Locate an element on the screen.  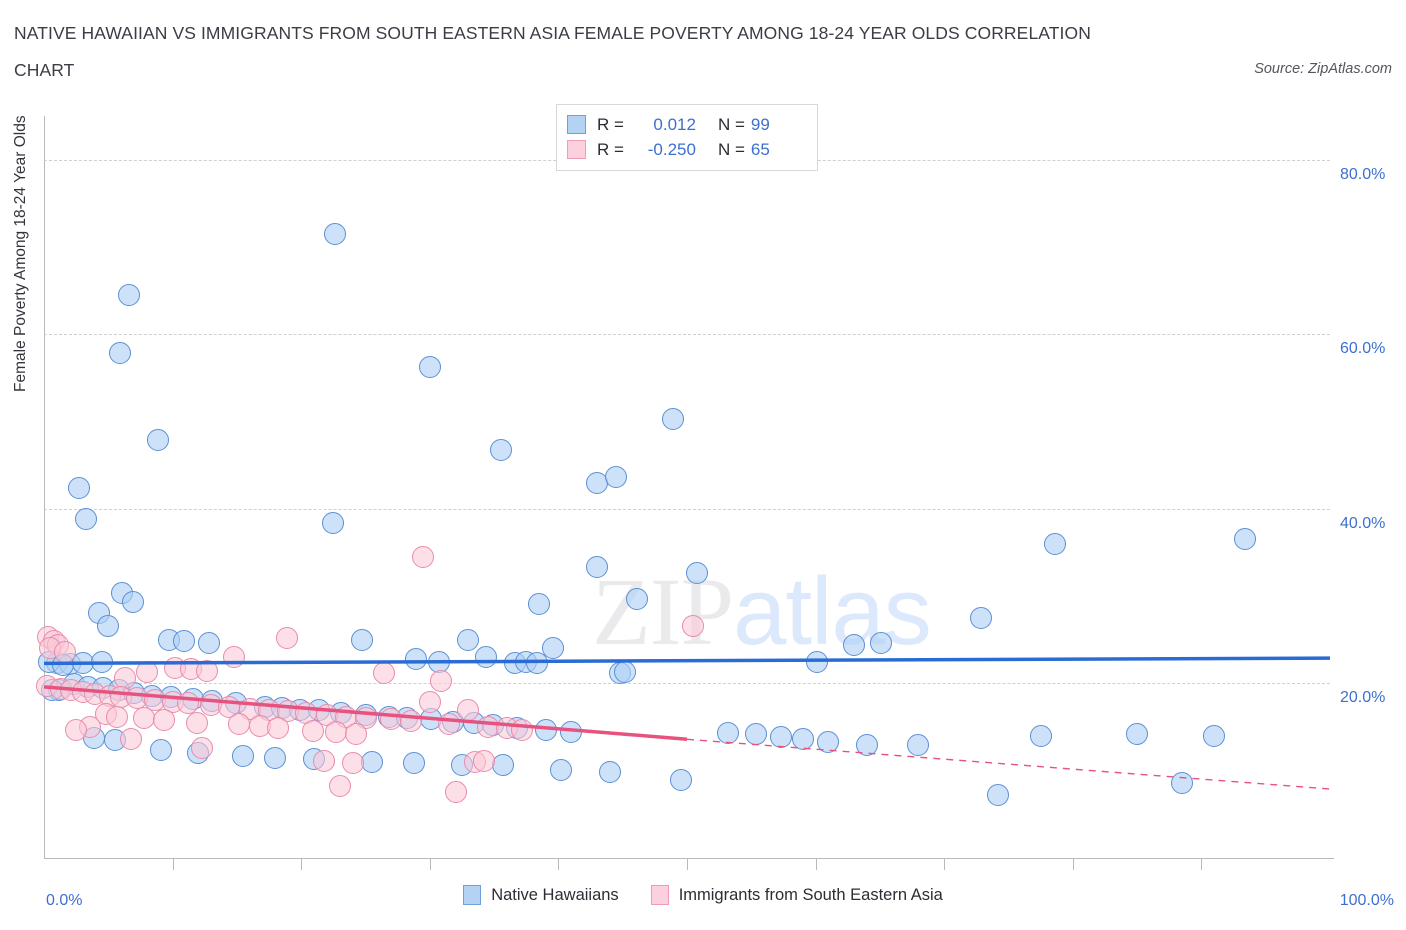
legend-item-immigrants-south-eastern-asia: Immigrants from South Eastern Asia is located at coordinates (796, 895).